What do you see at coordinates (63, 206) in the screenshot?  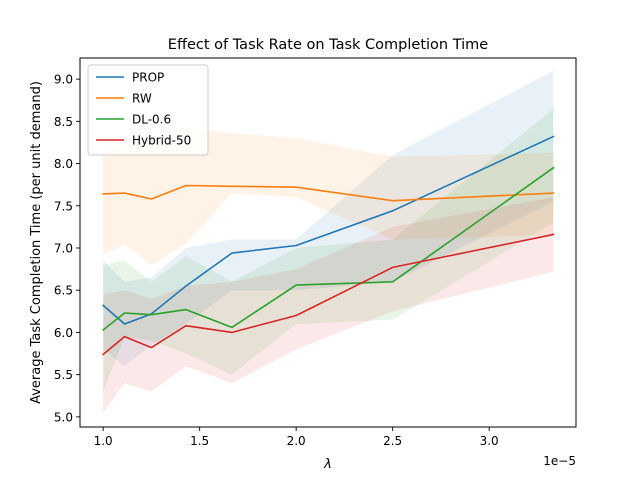 I see `y-tick-label: 7.5` at bounding box center [63, 206].